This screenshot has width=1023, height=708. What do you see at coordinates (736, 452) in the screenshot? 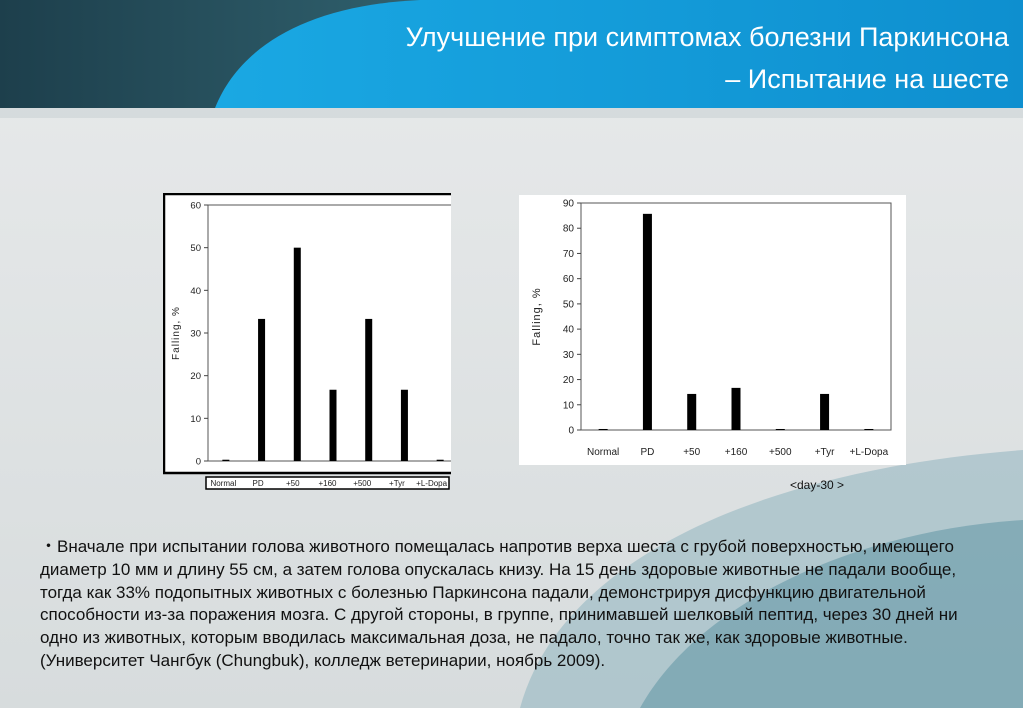
I see `chart-right-xtick-label: +160` at bounding box center [736, 452].